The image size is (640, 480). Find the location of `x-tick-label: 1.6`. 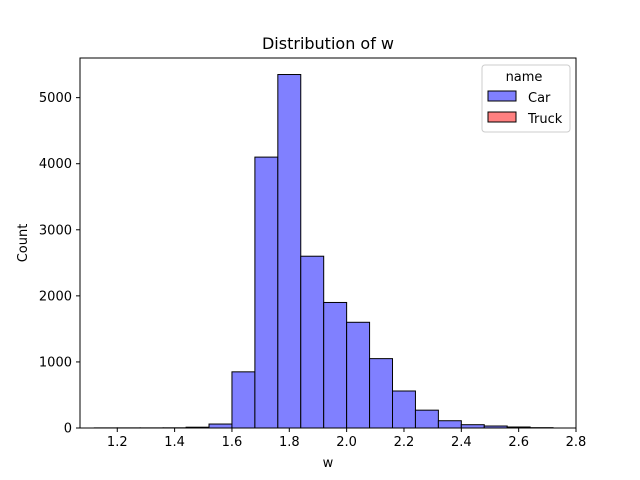

x-tick-label: 1.6 is located at coordinates (232, 442).